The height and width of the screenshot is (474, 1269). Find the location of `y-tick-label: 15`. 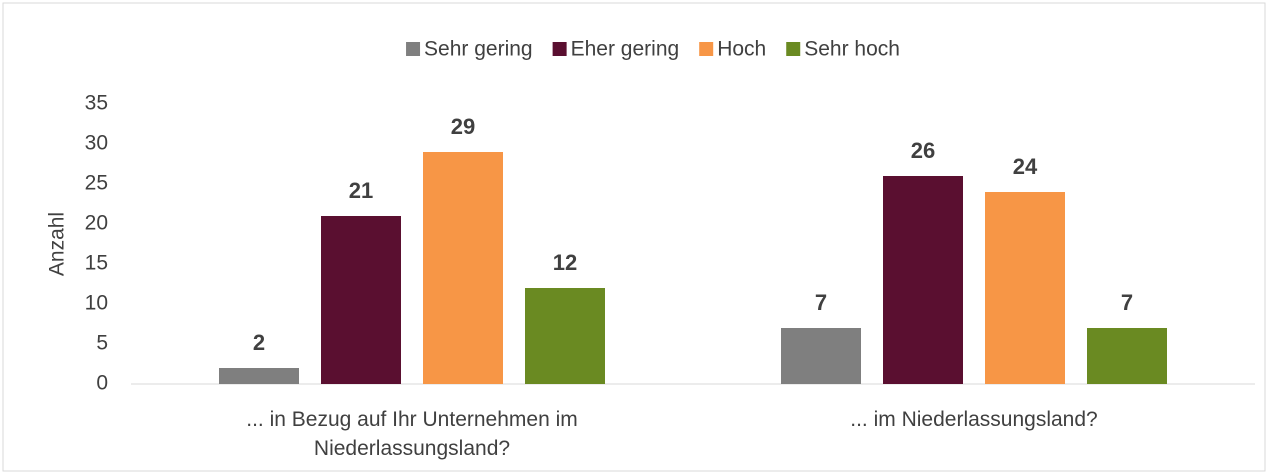

y-tick-label: 15 is located at coordinates (96, 263).